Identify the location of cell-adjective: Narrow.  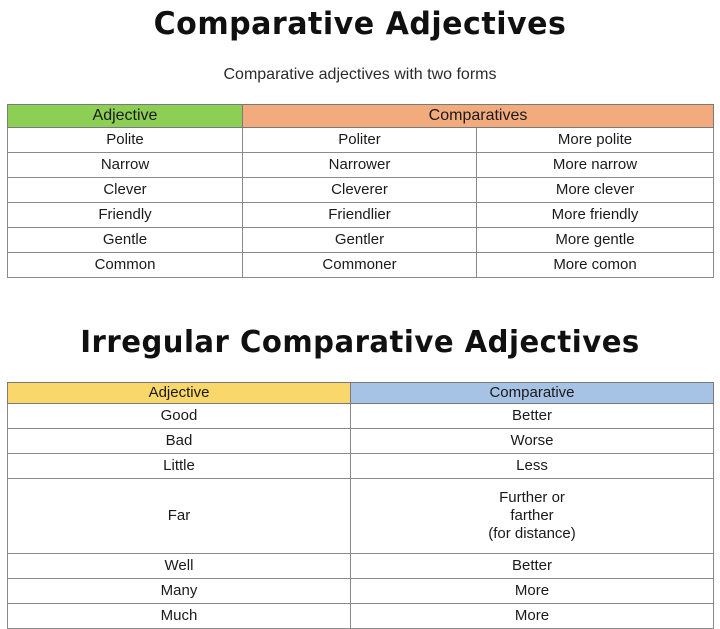
(125, 165).